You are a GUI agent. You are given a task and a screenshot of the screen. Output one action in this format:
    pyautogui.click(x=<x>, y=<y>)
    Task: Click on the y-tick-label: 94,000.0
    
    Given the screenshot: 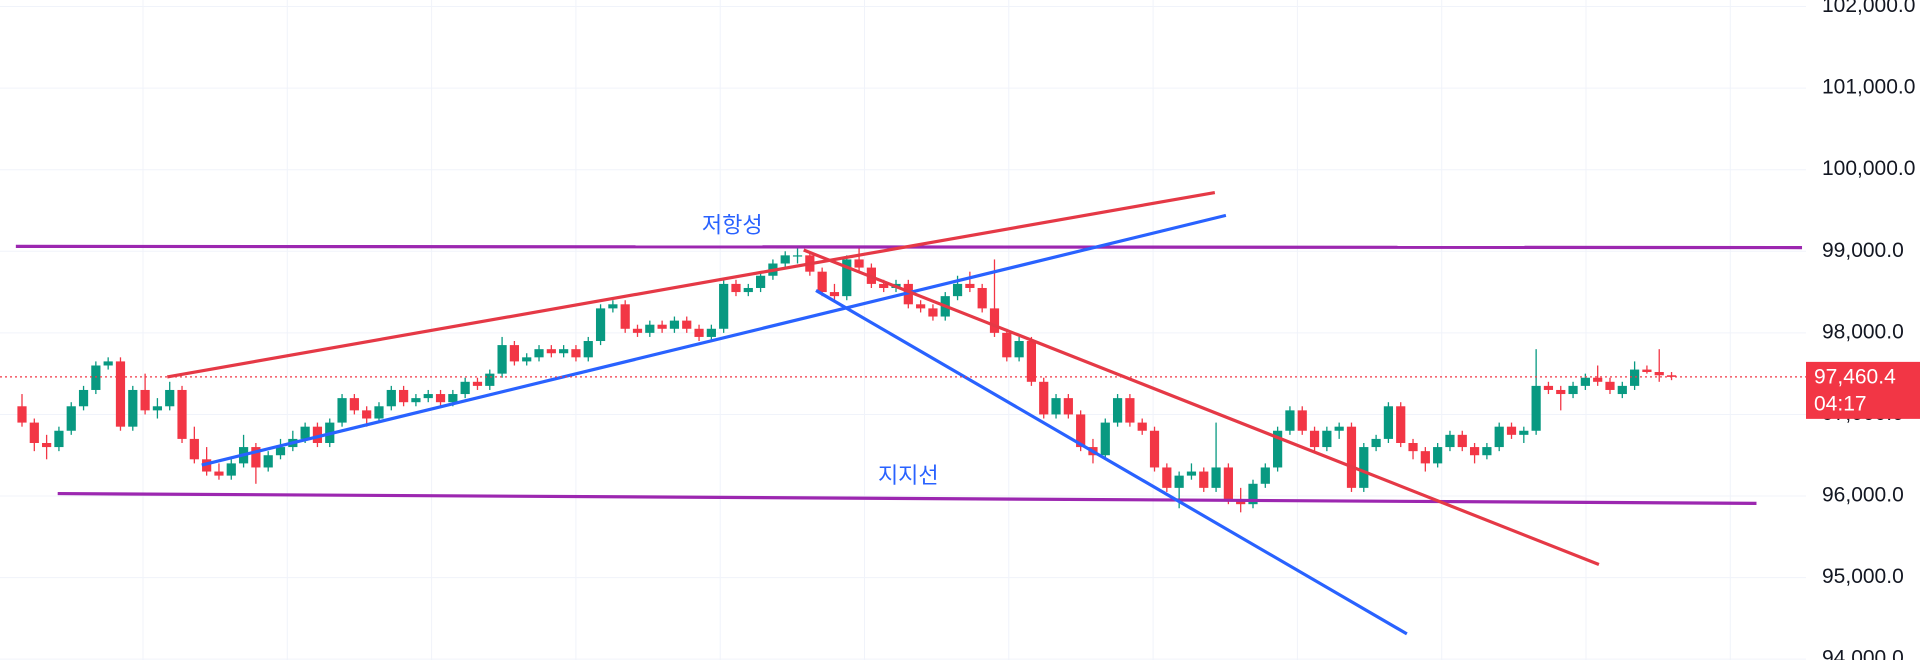 What is the action you would take?
    pyautogui.click(x=1863, y=653)
    